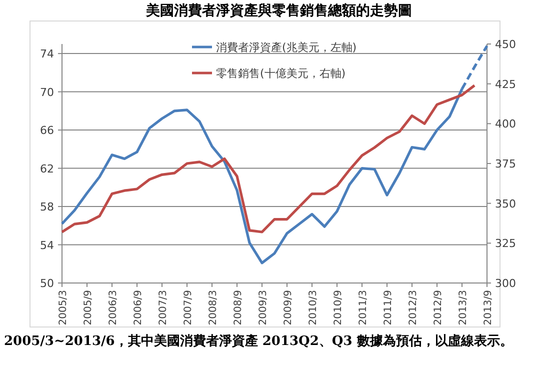 This screenshot has height=381, width=558. What do you see at coordinates (438, 308) in the screenshot?
I see `x-tick-label: 2012/9` at bounding box center [438, 308].